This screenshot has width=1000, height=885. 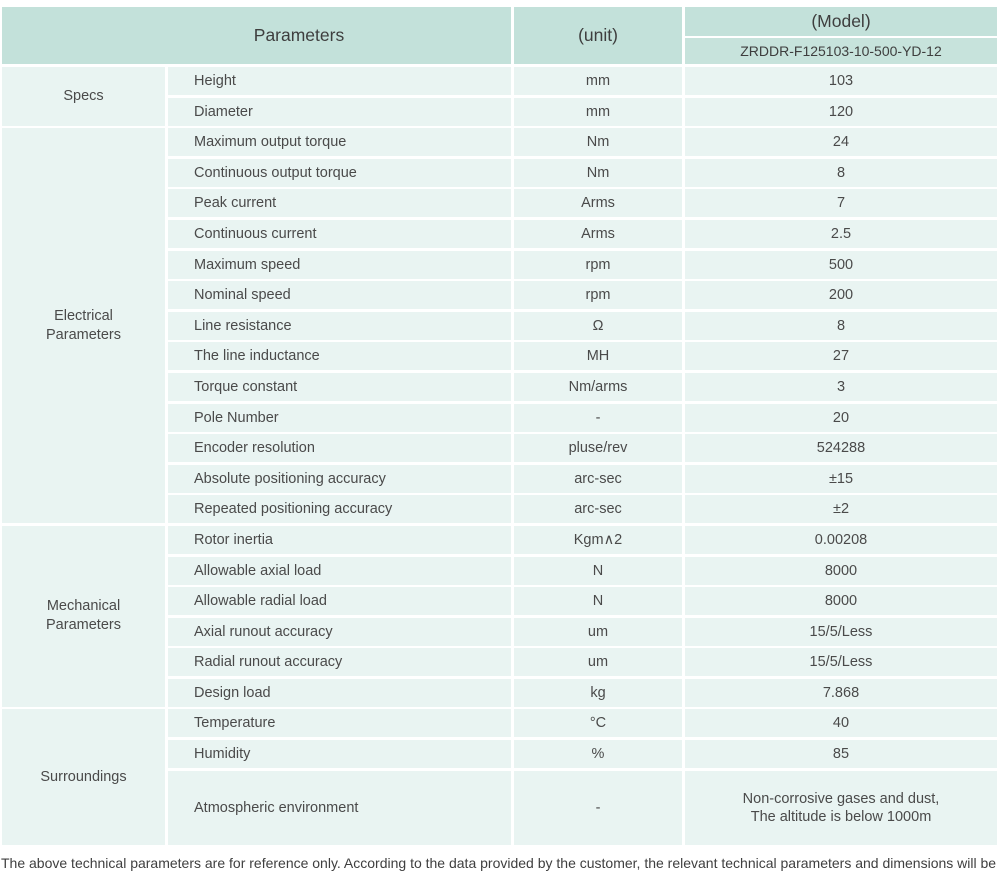 What do you see at coordinates (841, 233) in the screenshot?
I see `value-cell: 2.5` at bounding box center [841, 233].